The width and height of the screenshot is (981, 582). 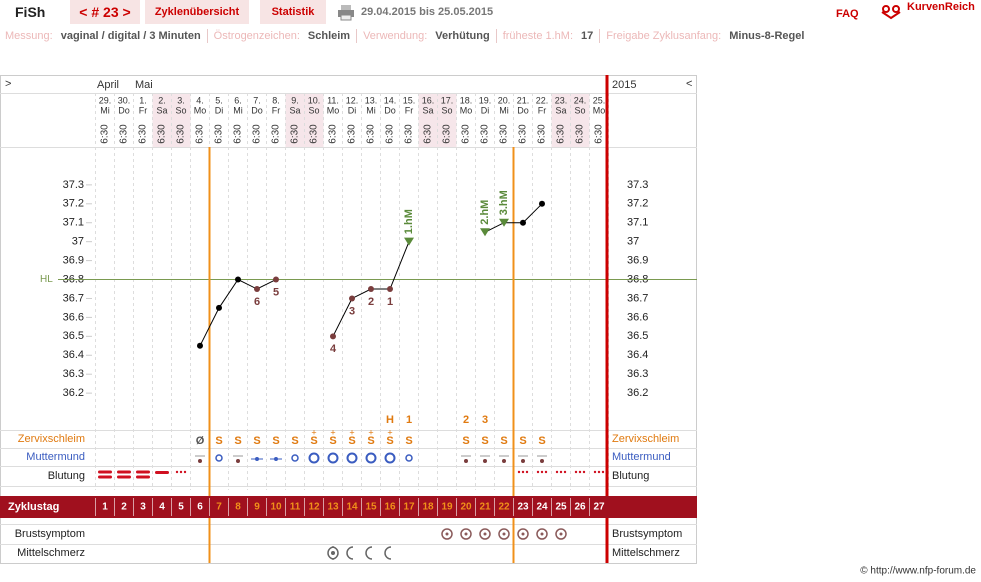 I want to click on nav-prev: >, so click(x=8, y=84).